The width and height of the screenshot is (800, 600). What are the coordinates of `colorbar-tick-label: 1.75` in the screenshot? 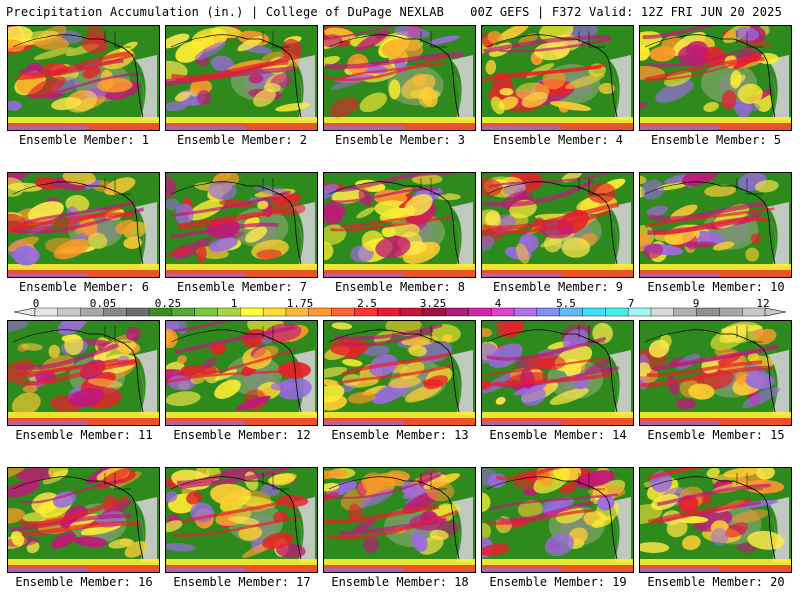 It's located at (300, 303).